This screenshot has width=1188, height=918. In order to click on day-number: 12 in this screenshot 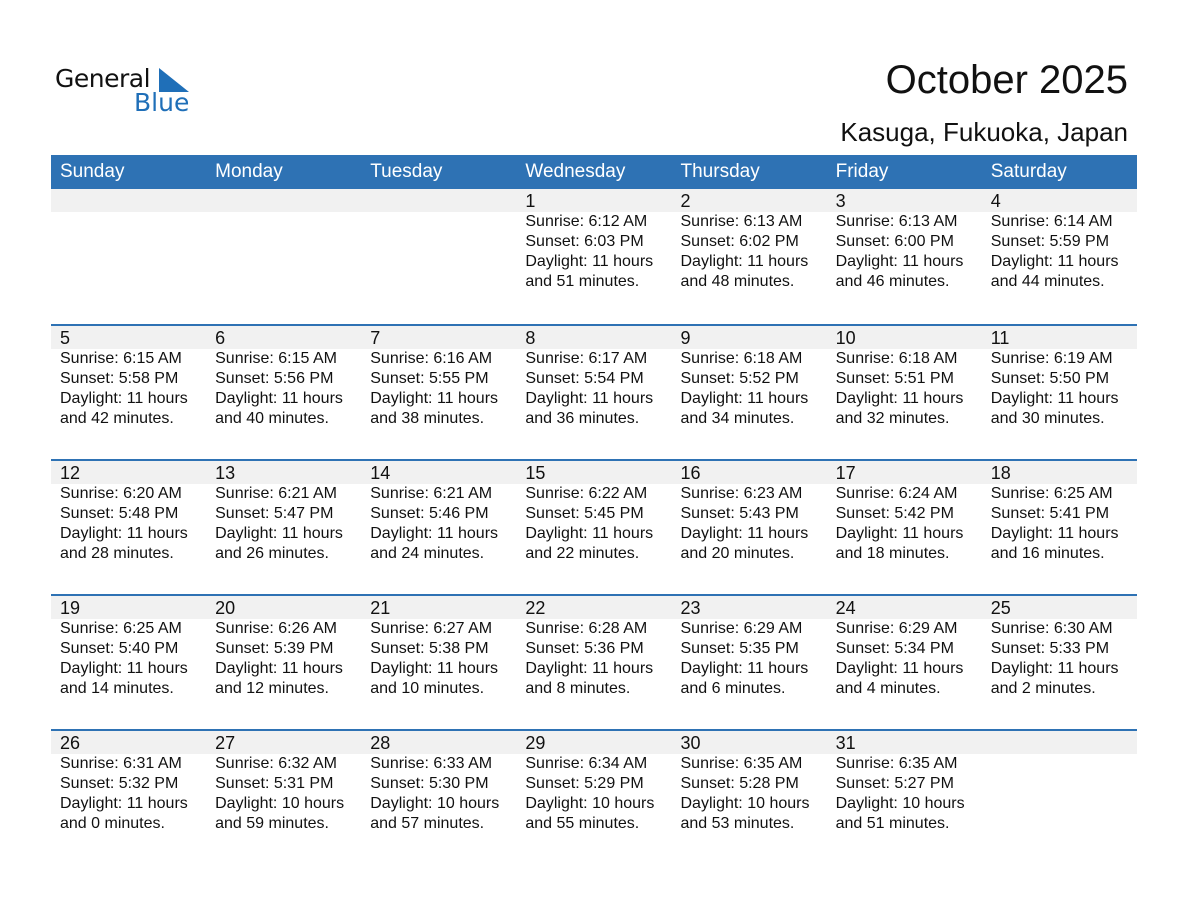, I will do `click(70, 473)`.